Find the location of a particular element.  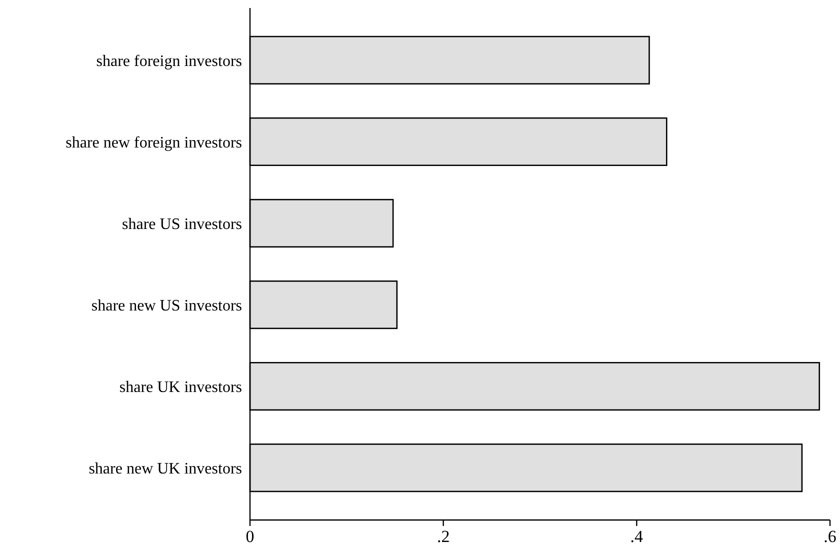

y-tick-label: share new foreign investors is located at coordinates (154, 143).